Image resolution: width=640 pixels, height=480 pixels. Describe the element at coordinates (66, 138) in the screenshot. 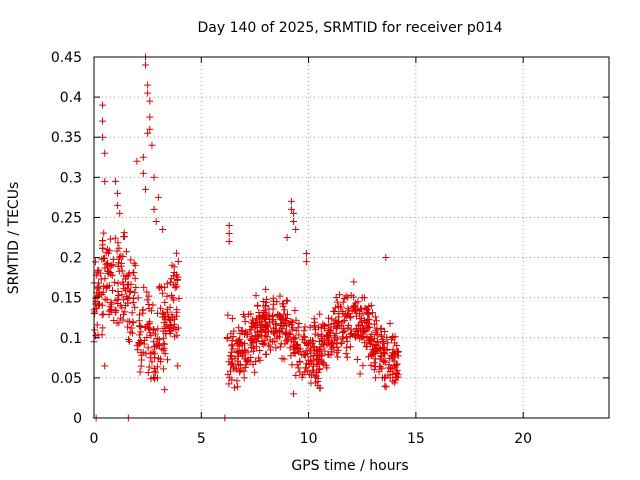

I see `y-tick-label: 0.35` at that location.